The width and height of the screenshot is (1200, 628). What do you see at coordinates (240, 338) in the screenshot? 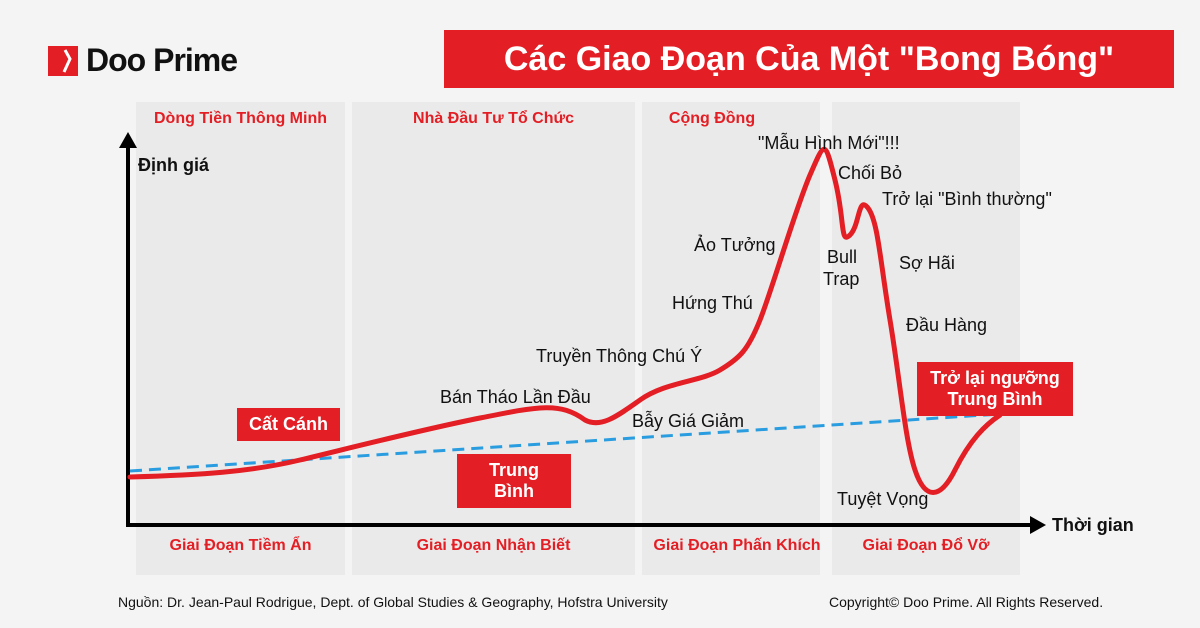
I see `panel-latent` at bounding box center [240, 338].